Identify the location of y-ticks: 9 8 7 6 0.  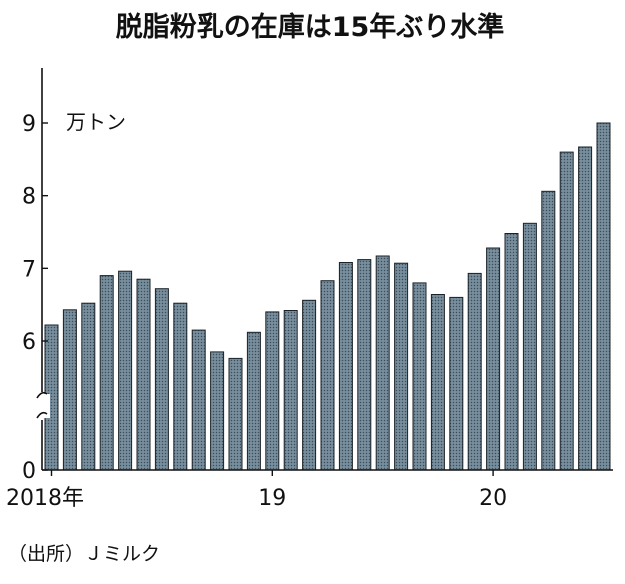
(35, 298).